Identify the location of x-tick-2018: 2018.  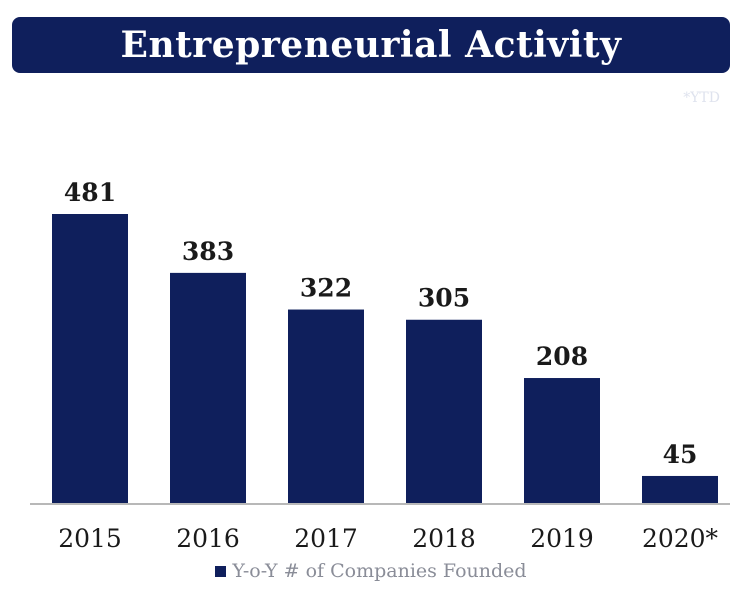
(444, 538).